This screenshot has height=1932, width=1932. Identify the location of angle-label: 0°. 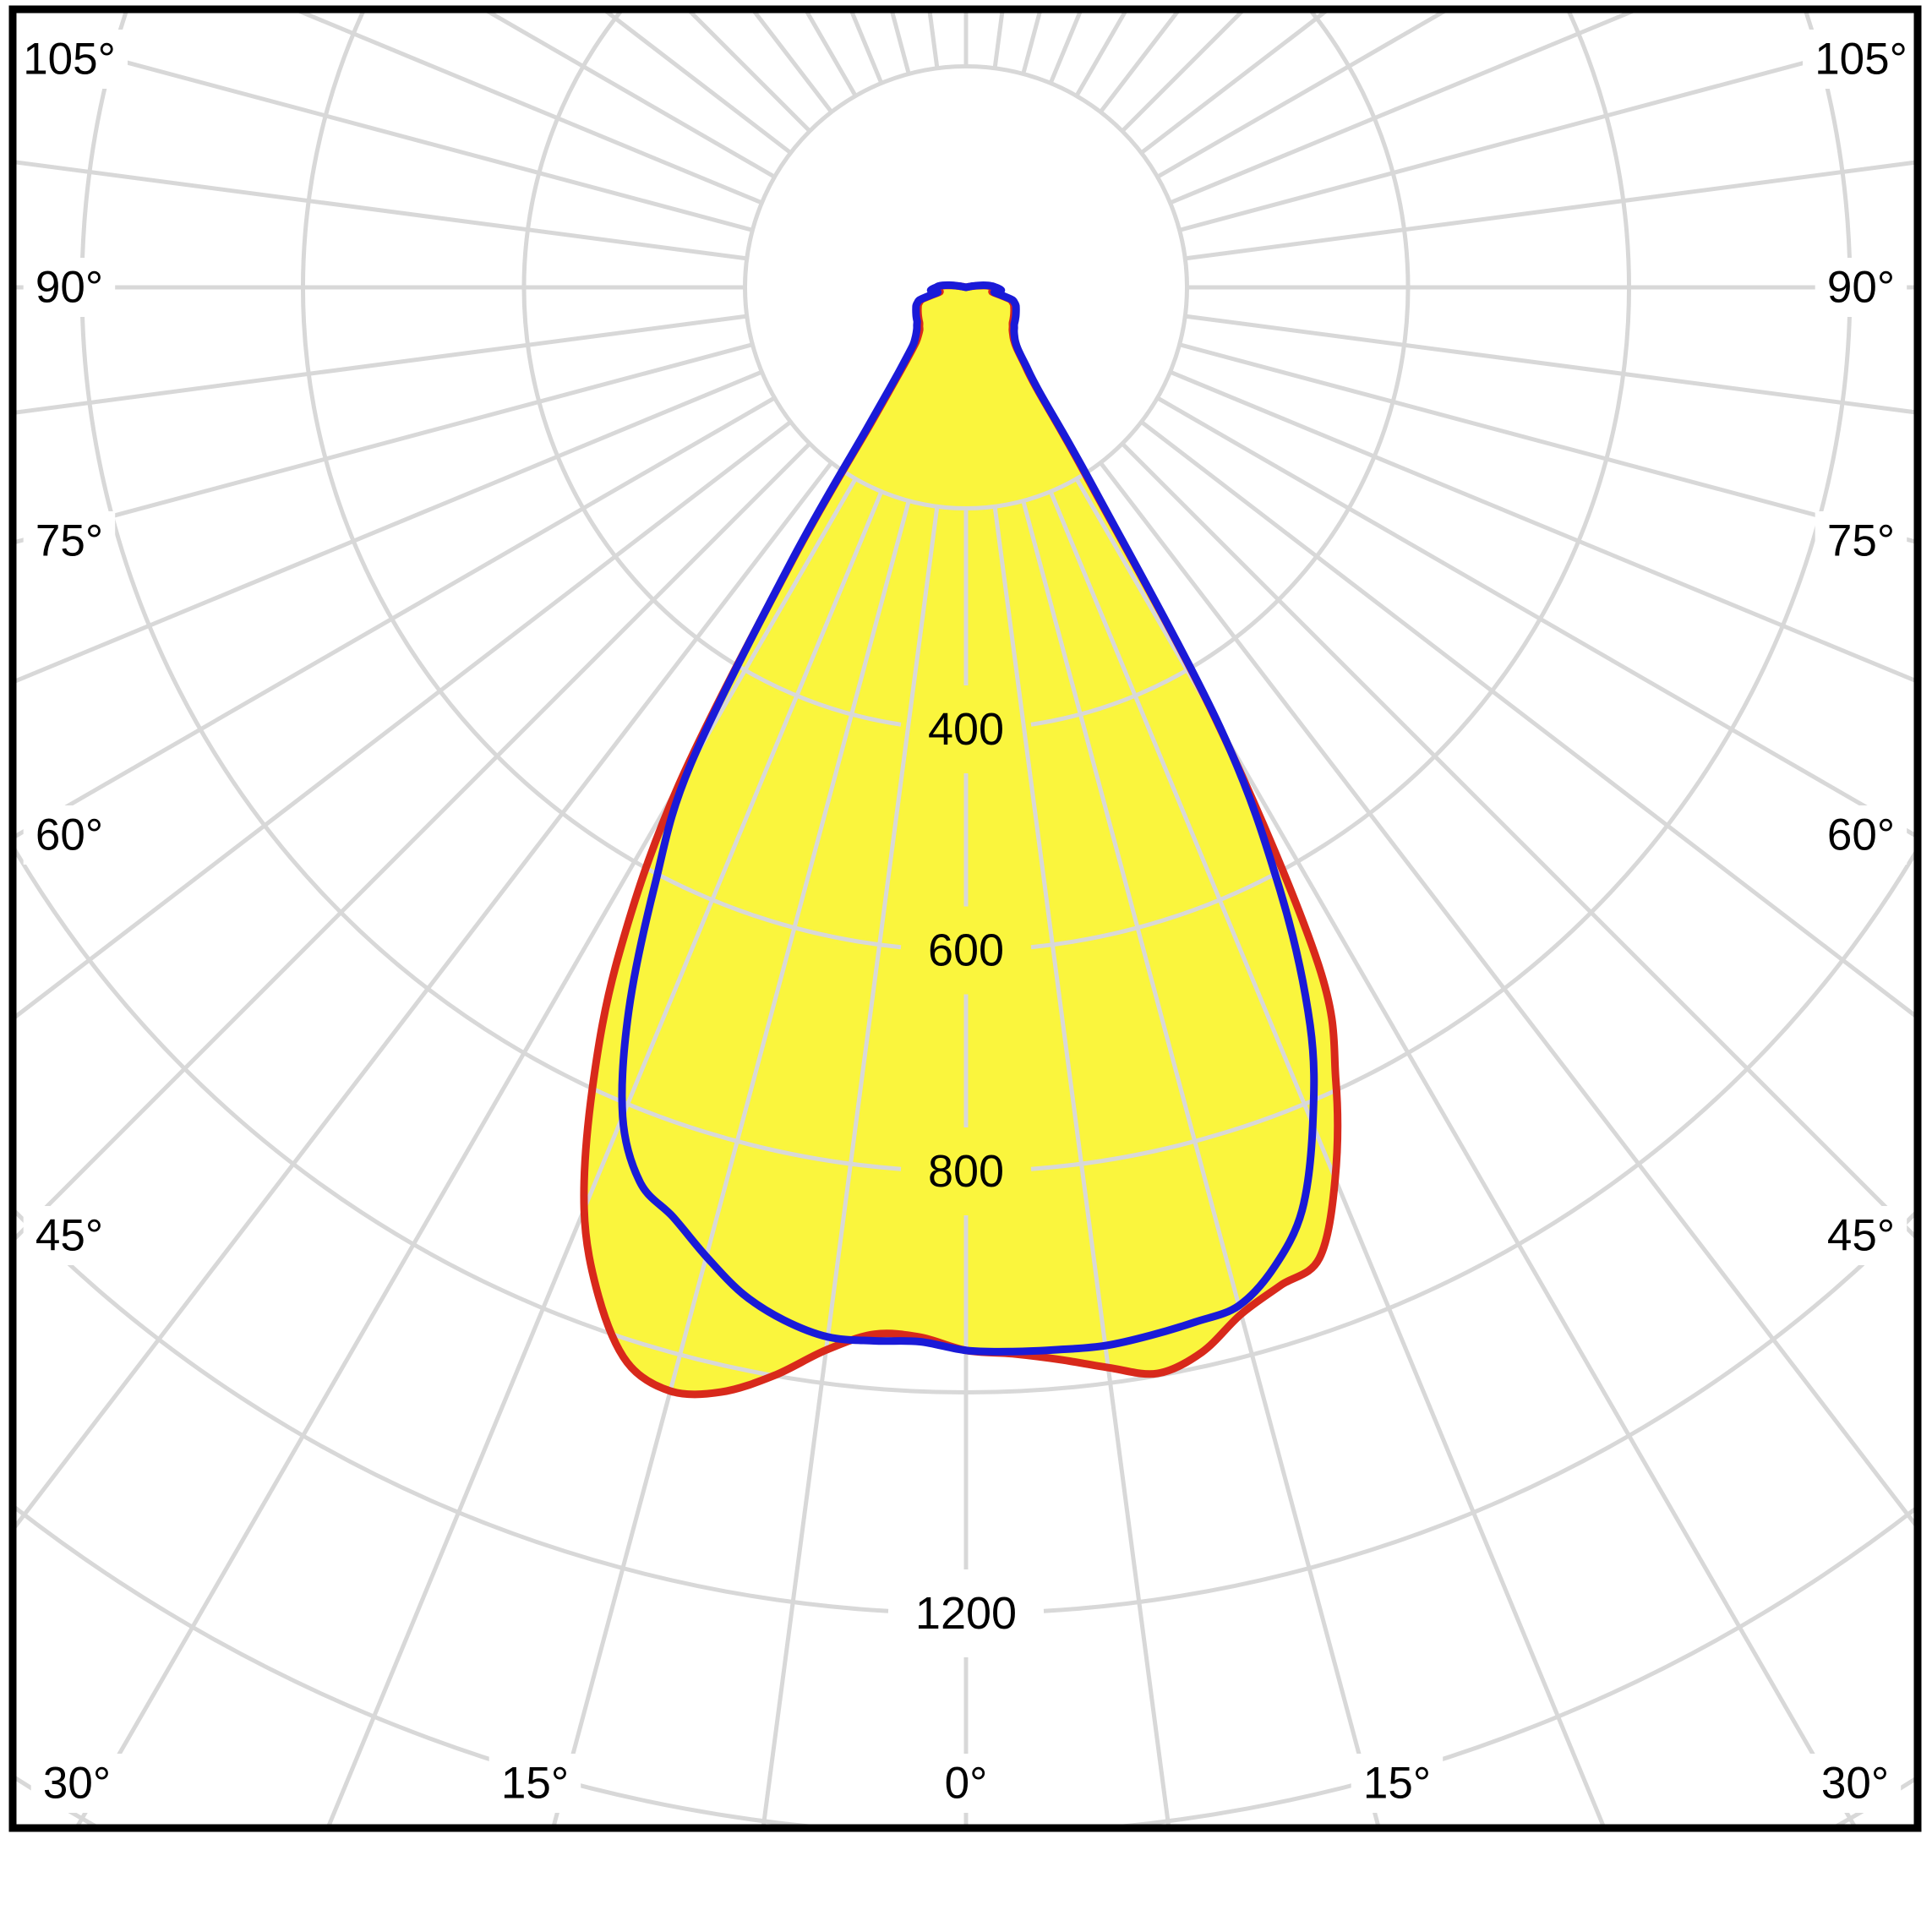
(966, 1784).